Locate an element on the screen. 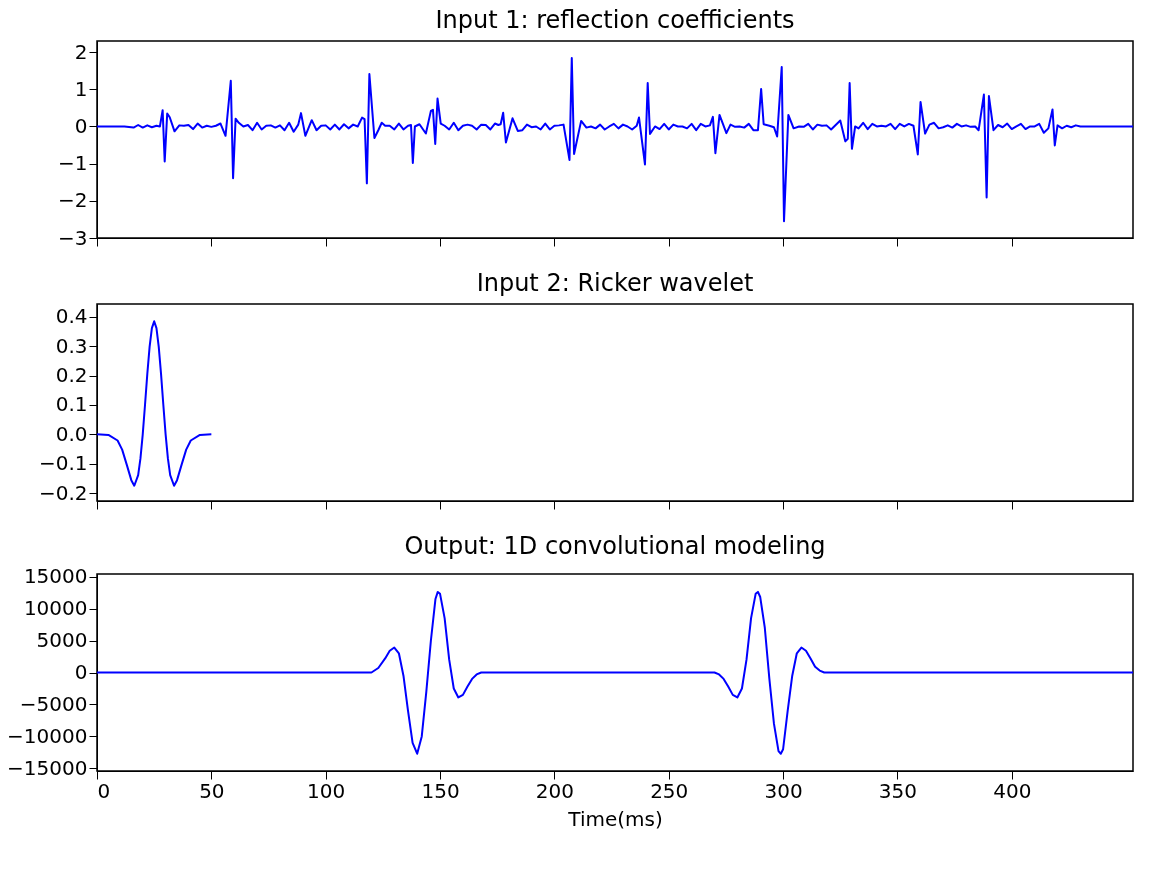 The image size is (1176, 876). y-tick-label: 2 is located at coordinates (81, 51).